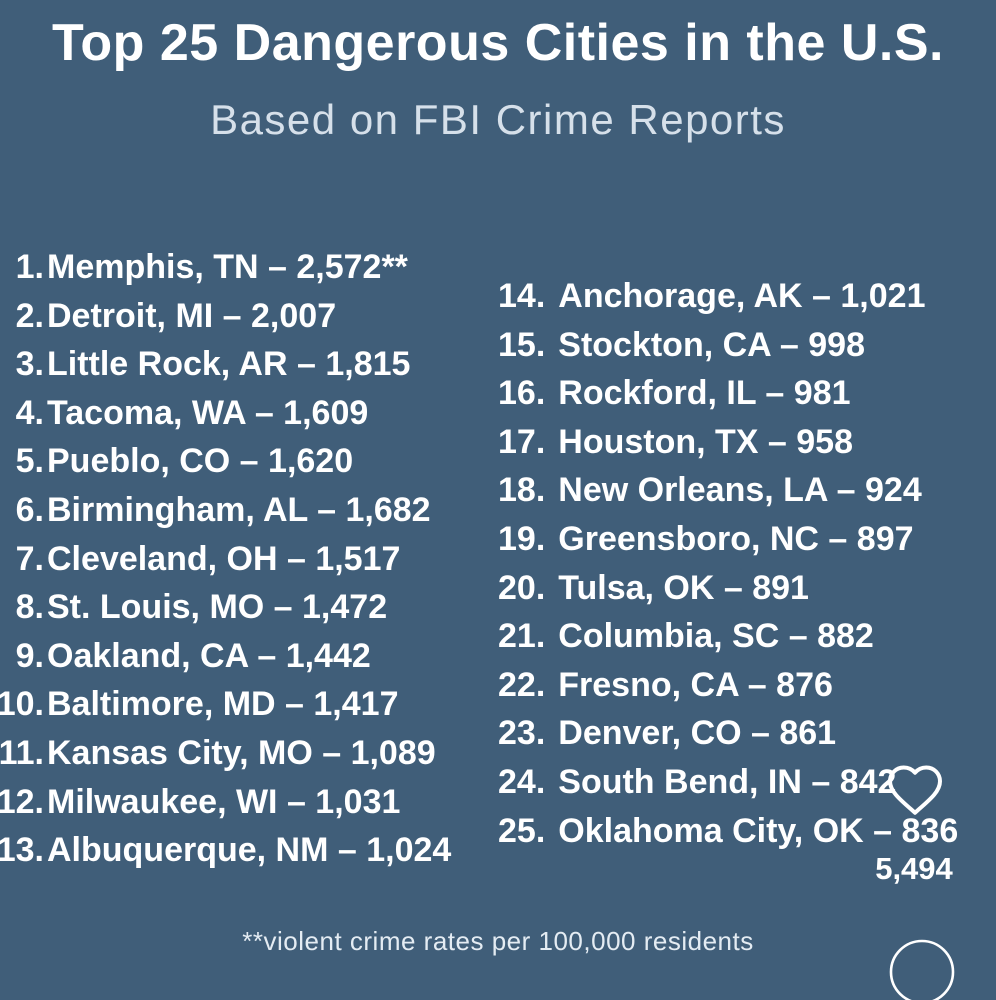  I want to click on list-item: 17. Houston, TX – 958, so click(728, 442).